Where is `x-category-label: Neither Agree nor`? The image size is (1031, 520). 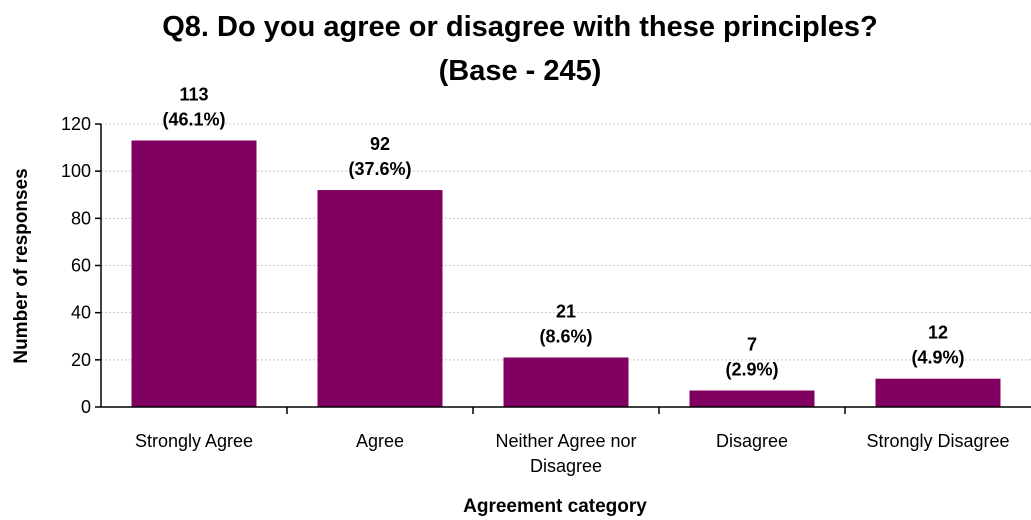
x-category-label: Neither Agree nor is located at coordinates (565, 441).